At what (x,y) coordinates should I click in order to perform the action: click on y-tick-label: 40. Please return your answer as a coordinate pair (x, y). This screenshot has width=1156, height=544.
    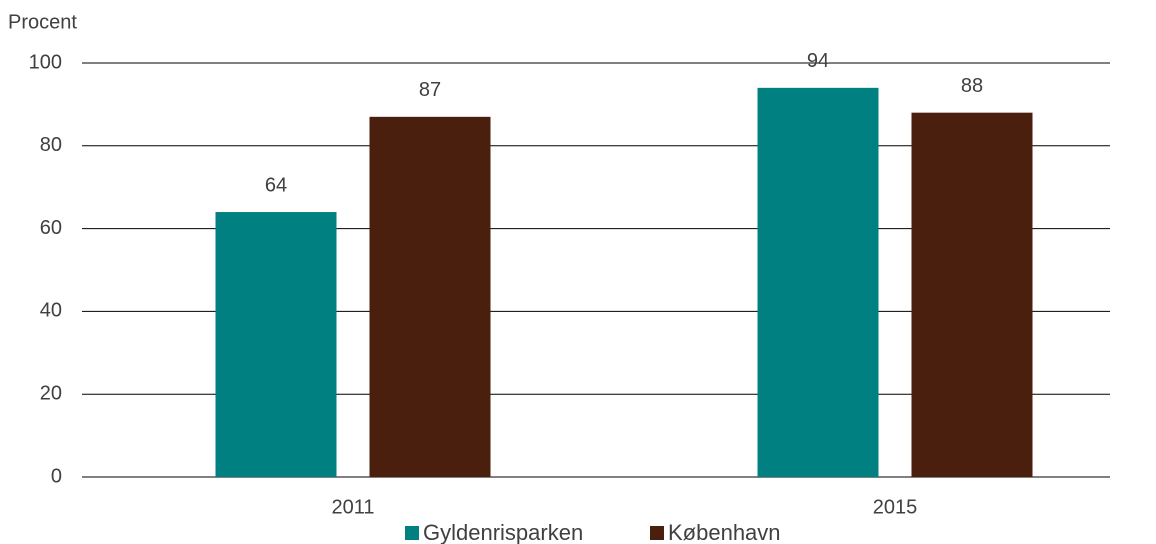
    Looking at the image, I should click on (51, 311).